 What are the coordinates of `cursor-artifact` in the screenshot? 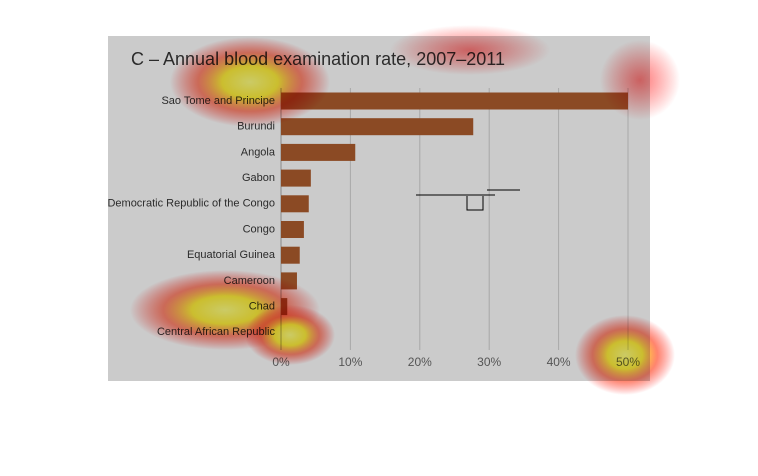 It's located at (468, 200).